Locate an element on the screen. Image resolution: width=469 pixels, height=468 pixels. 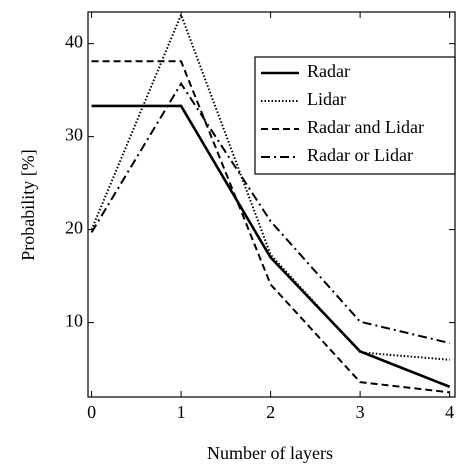
legend-label: Lidar is located at coordinates (326, 99).